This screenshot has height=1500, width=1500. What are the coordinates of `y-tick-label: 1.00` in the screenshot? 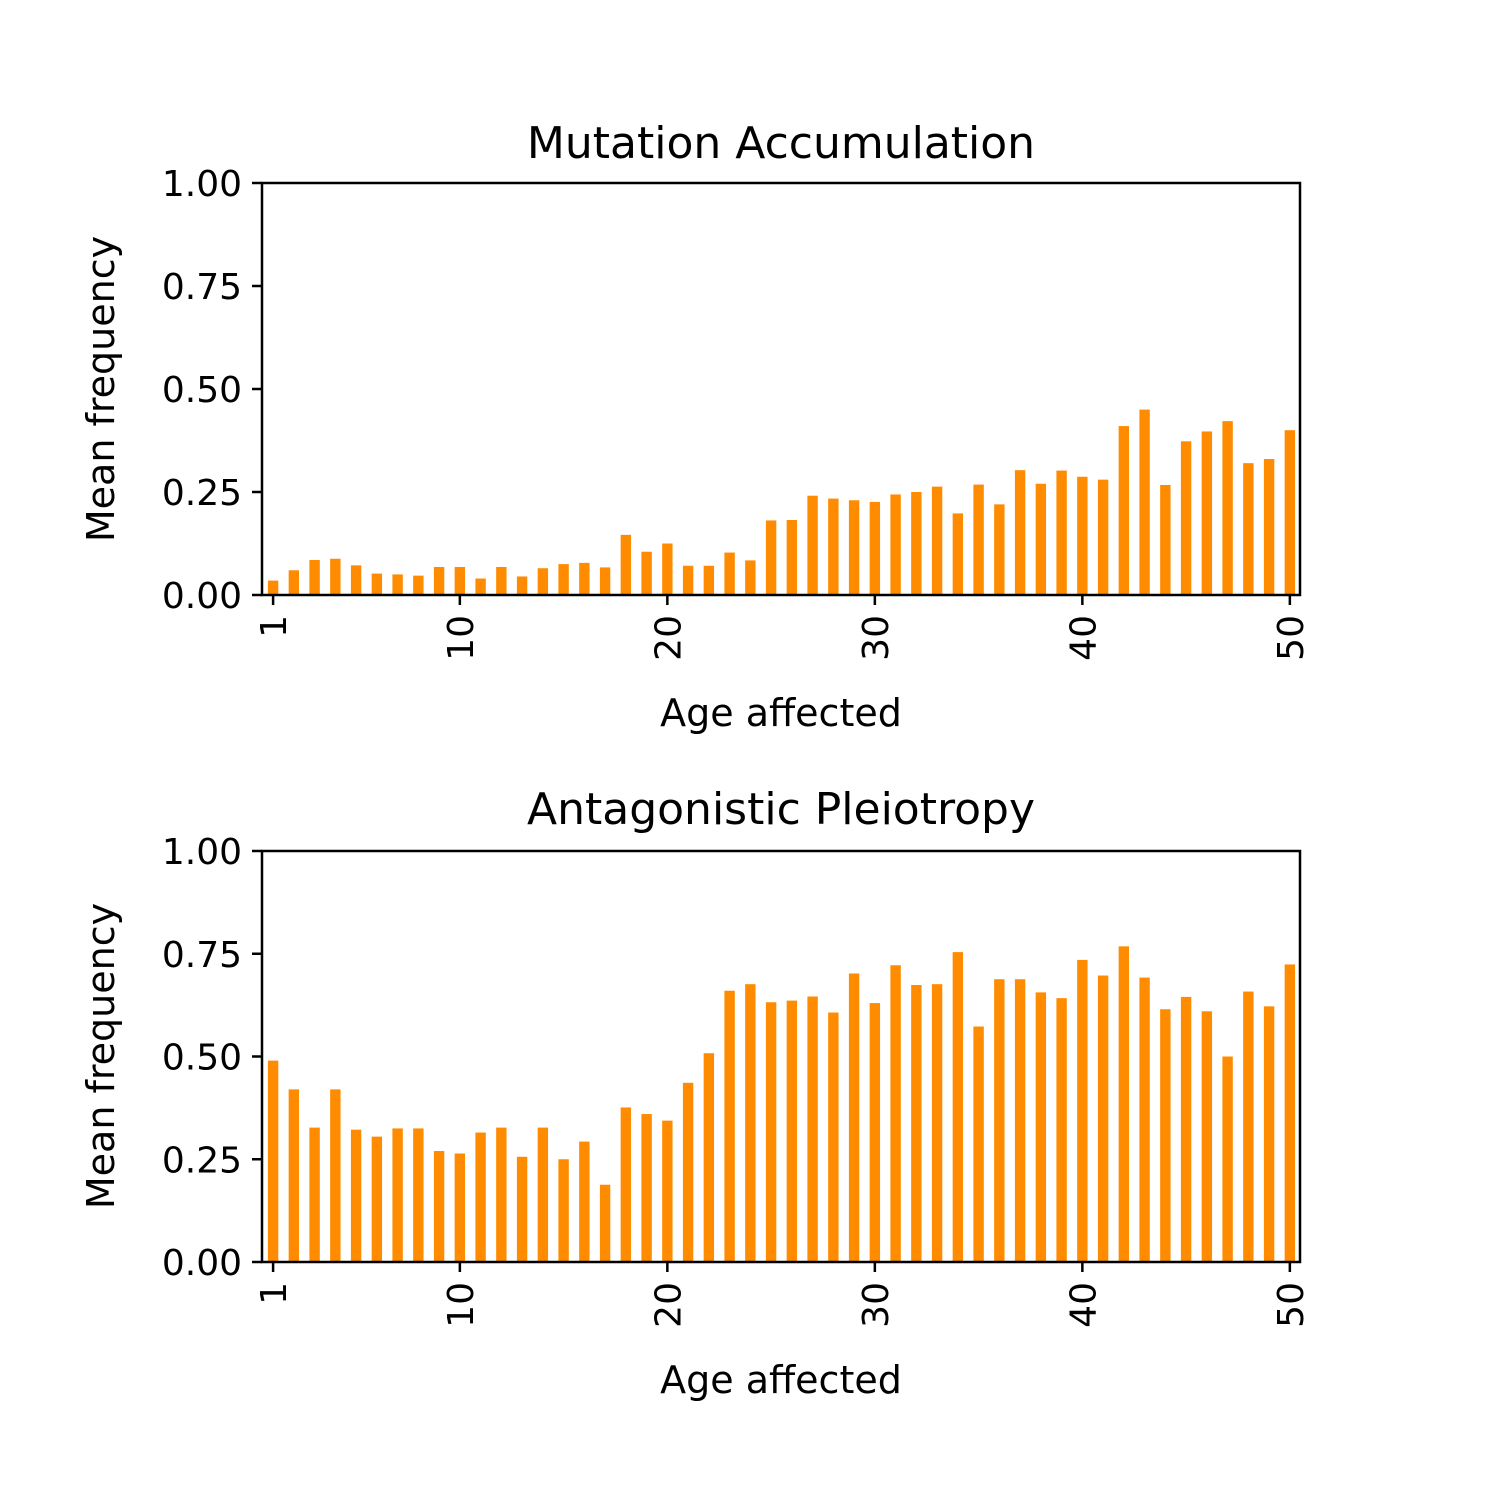 It's located at (202, 184).